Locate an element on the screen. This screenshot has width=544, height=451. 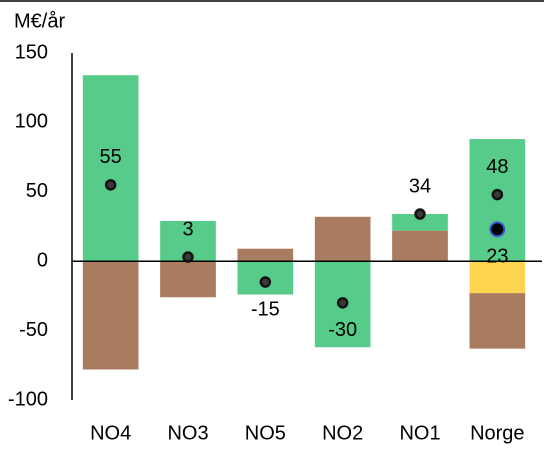
x-tick-label: NO5 is located at coordinates (265, 433).